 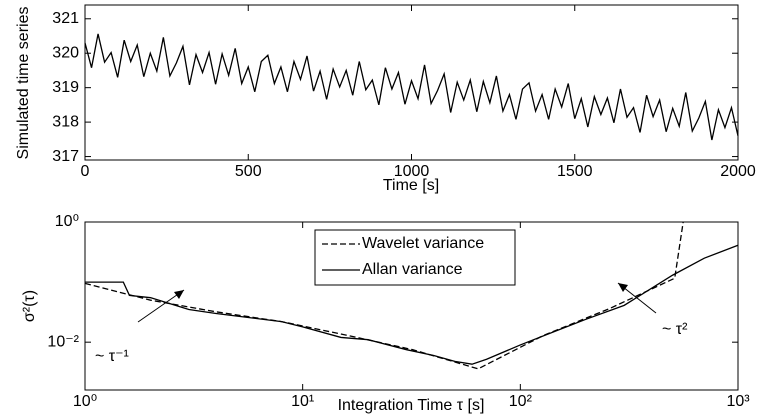 What do you see at coordinates (302, 401) in the screenshot?
I see `x-tick-label: 10¹` at bounding box center [302, 401].